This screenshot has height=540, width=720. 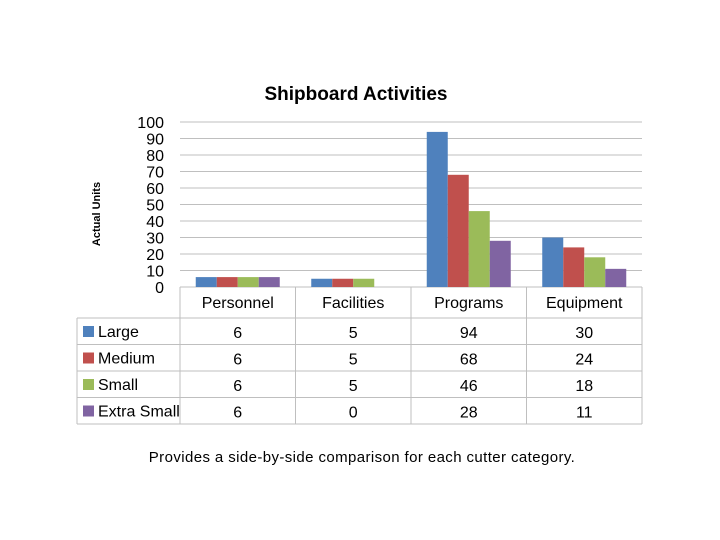 I want to click on y-tick-label: 90, so click(x=155, y=140).